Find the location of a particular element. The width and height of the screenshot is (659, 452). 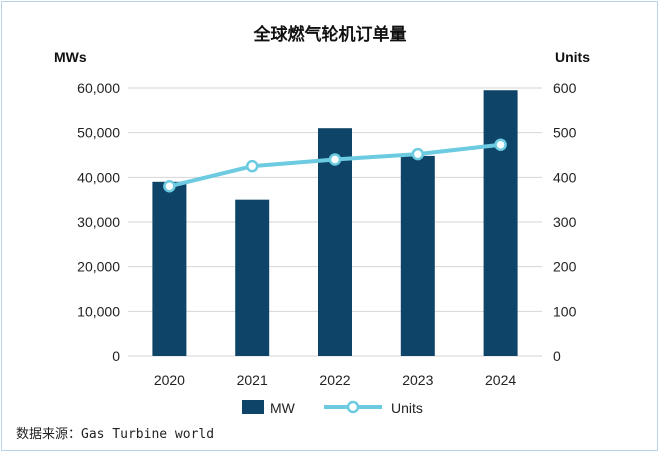

source-note: 数据来源：Gas Turbine world is located at coordinates (115, 434).